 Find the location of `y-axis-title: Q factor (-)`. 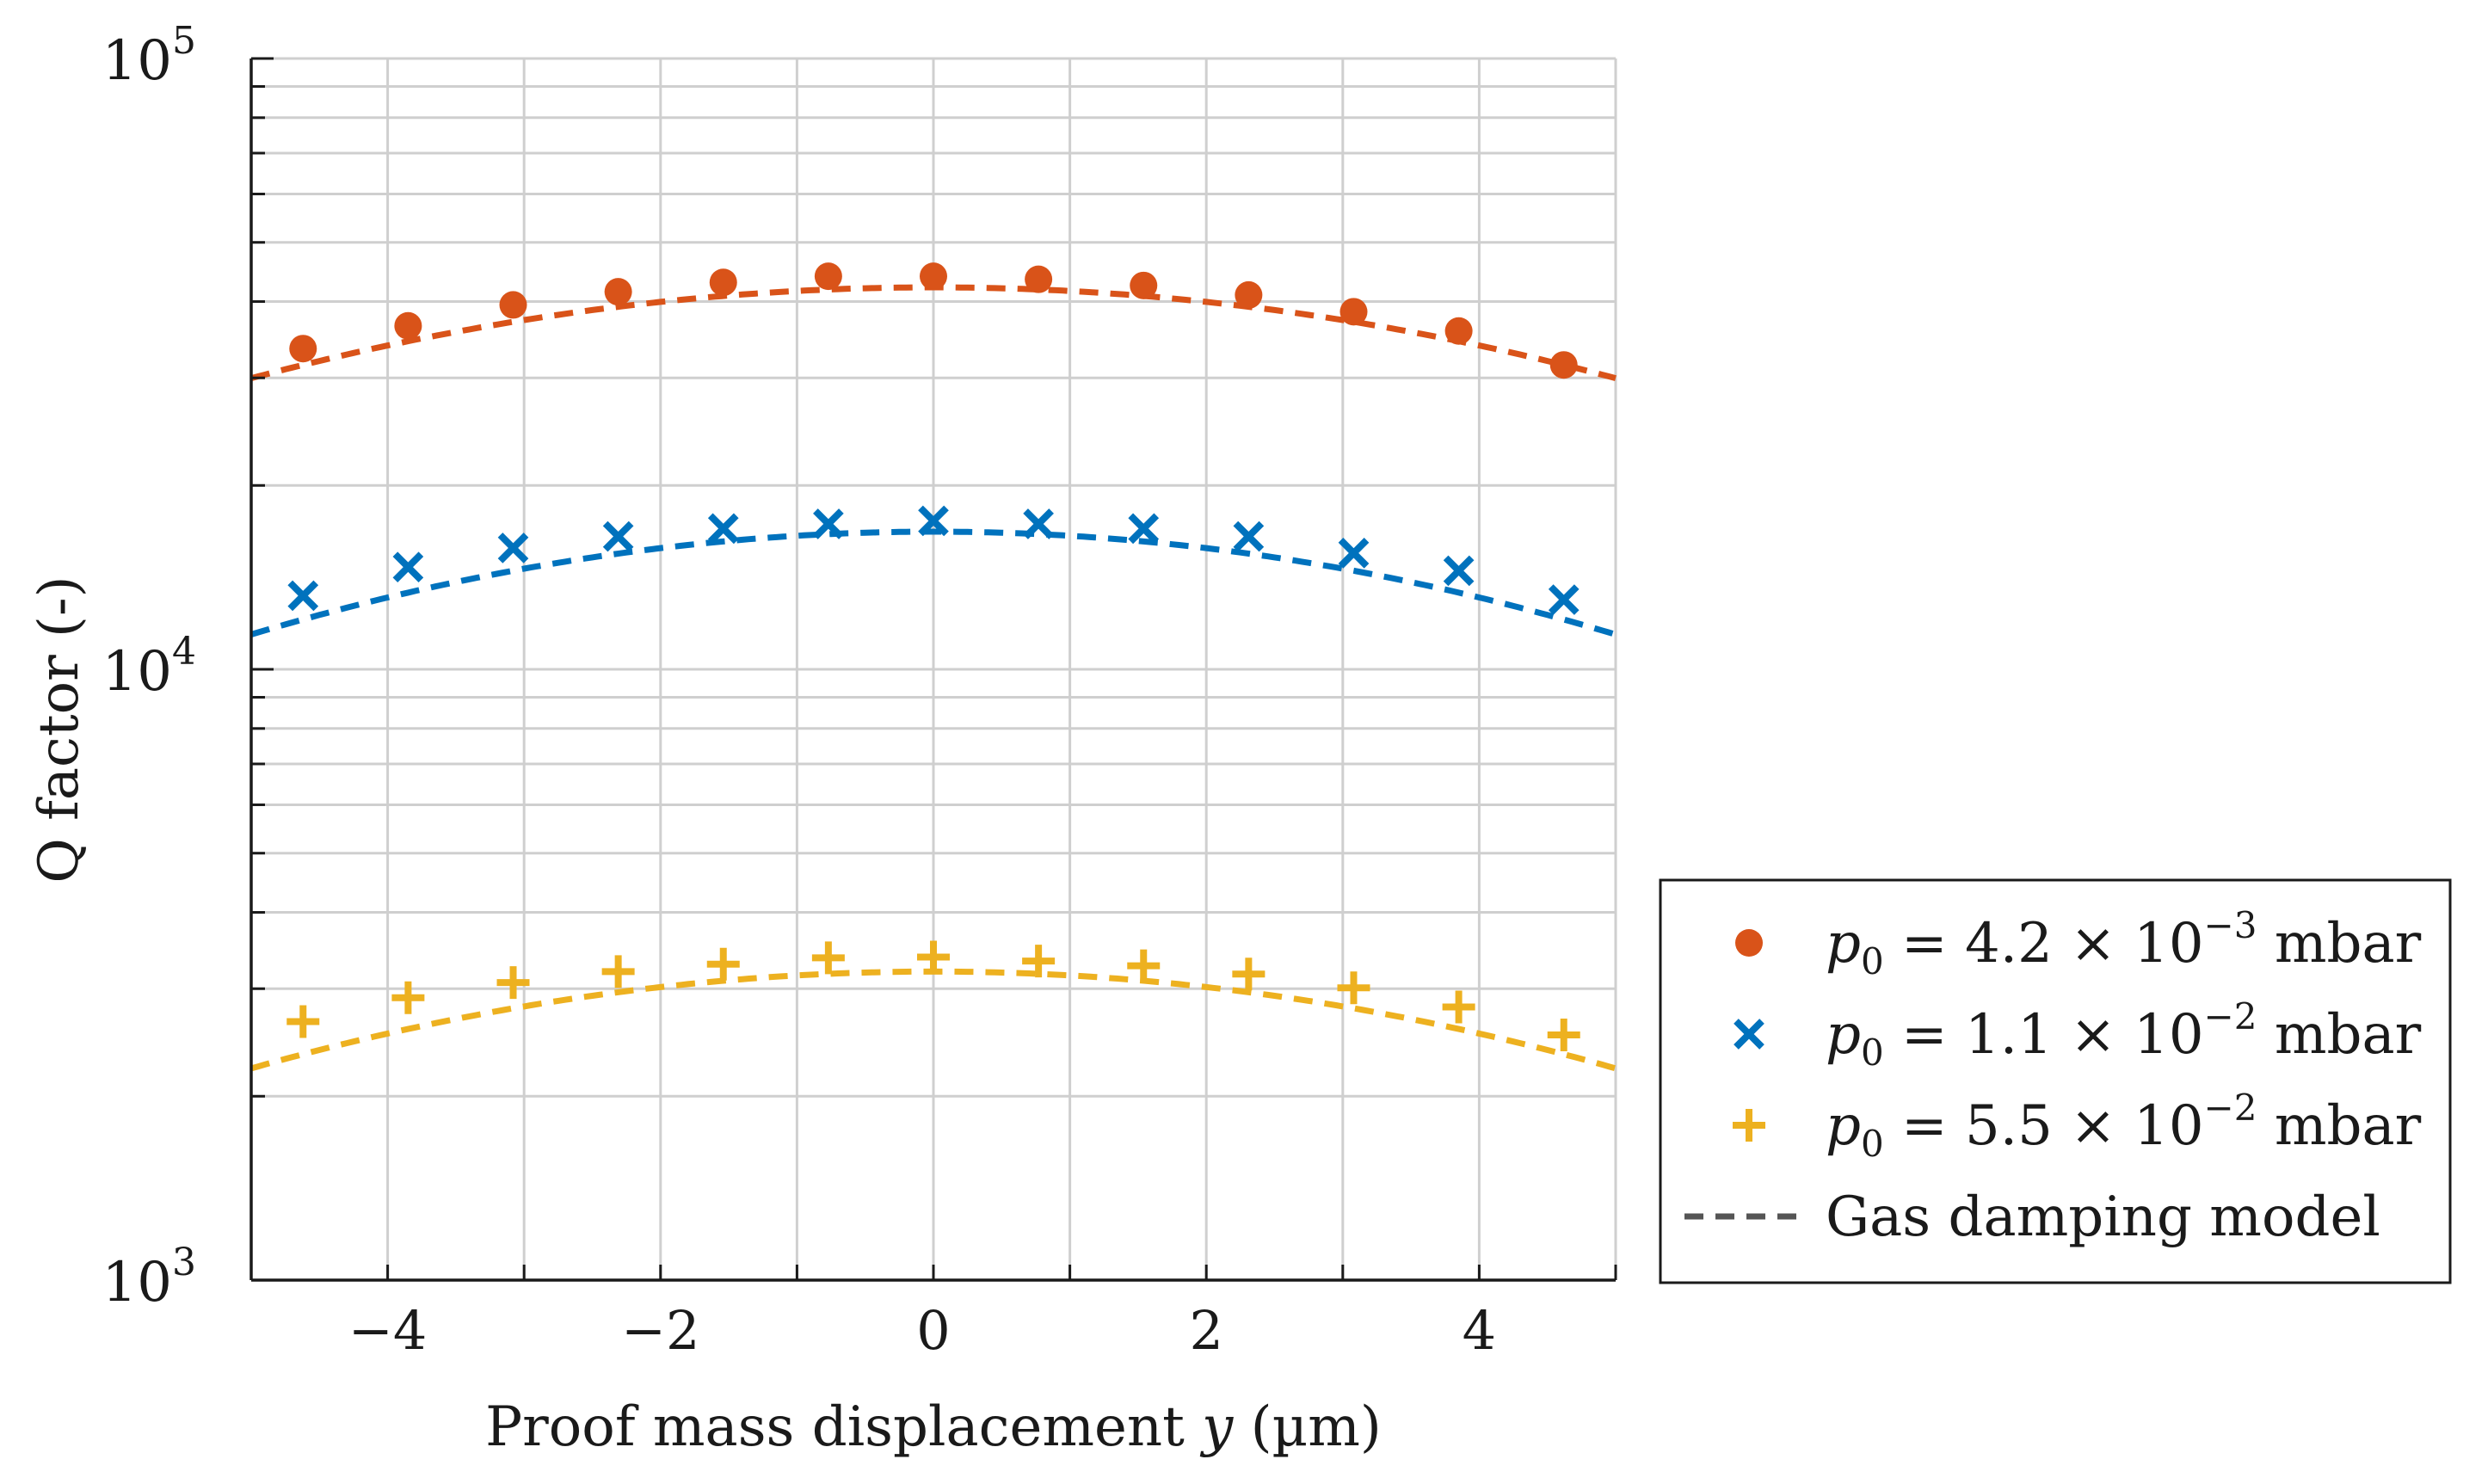

y-axis-title: Q factor (-) is located at coordinates (59, 729).